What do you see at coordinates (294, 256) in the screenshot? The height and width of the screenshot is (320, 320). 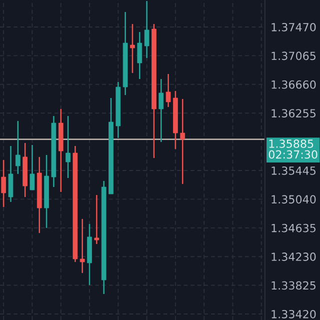 I see `y-tick-label: 1.34230` at bounding box center [294, 256].